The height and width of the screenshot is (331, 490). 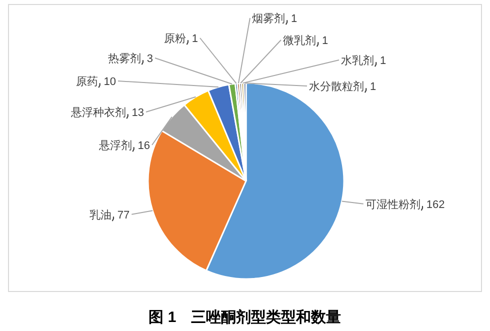 I want to click on slice-label: 悬浮种衣剂, so click(x=98, y=112).